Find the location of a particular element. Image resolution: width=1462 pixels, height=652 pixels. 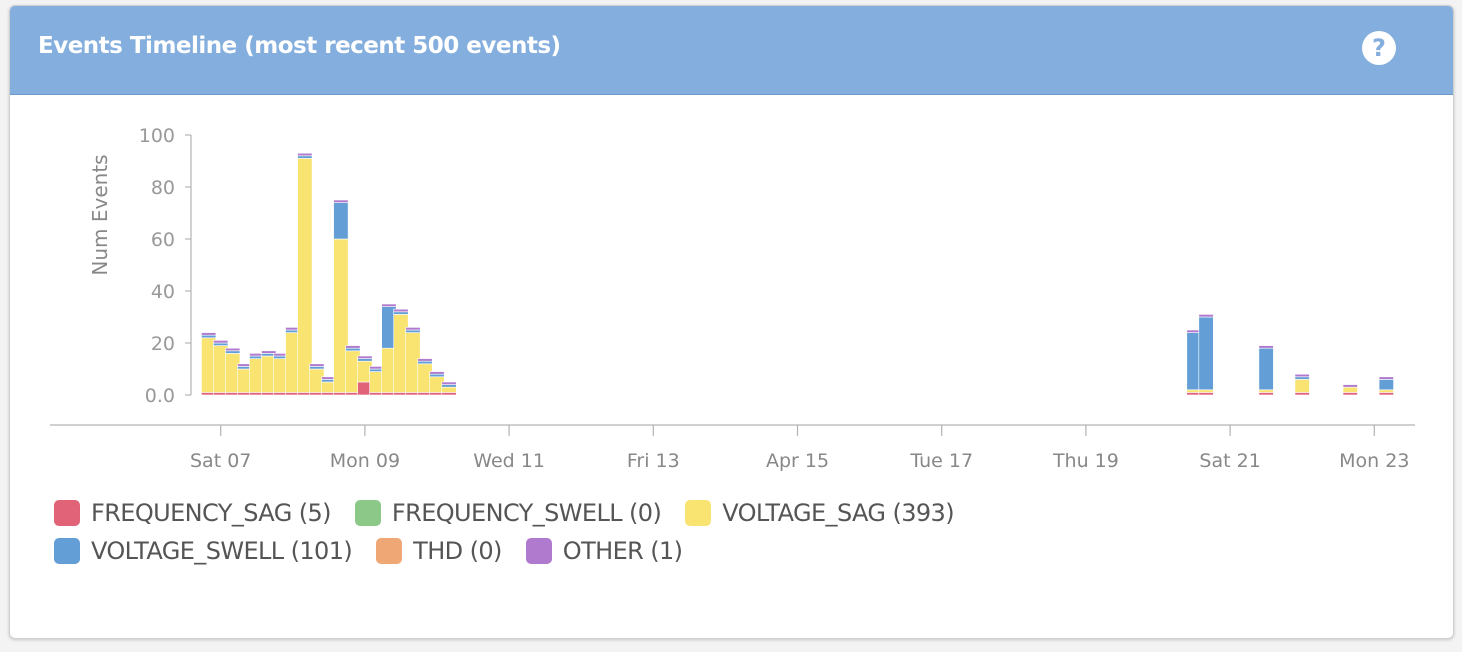

legend-row: VOLTAGE_SWELL (101) THD (0) OTHER (1) is located at coordinates (604, 551).